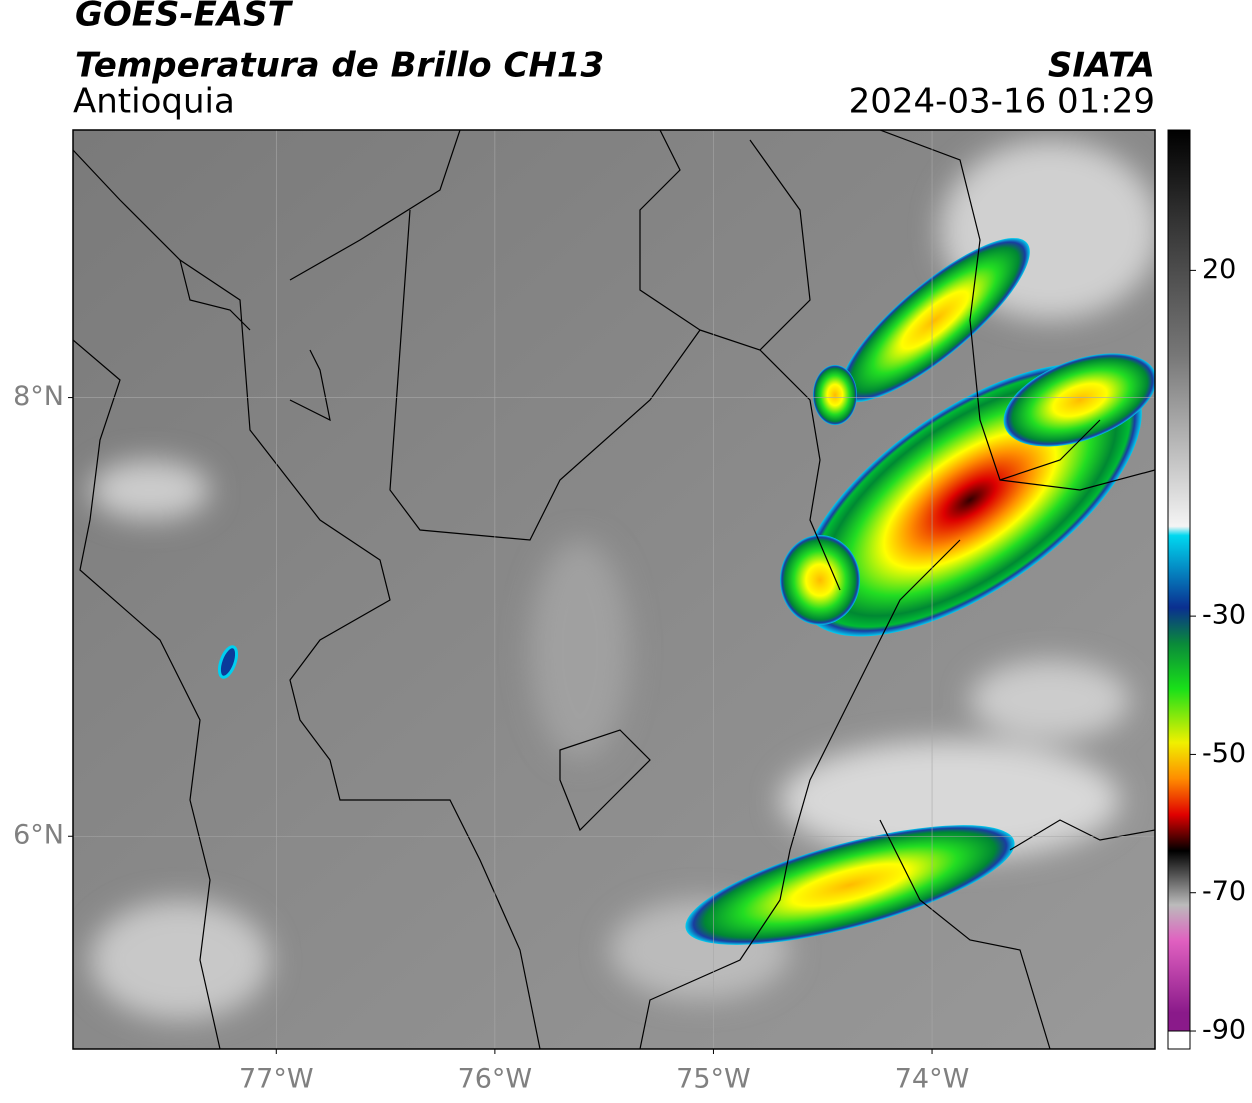 The width and height of the screenshot is (1252, 1103). Describe the element at coordinates (1224, 615) in the screenshot. I see `colorbar-tick-label: -30` at that location.